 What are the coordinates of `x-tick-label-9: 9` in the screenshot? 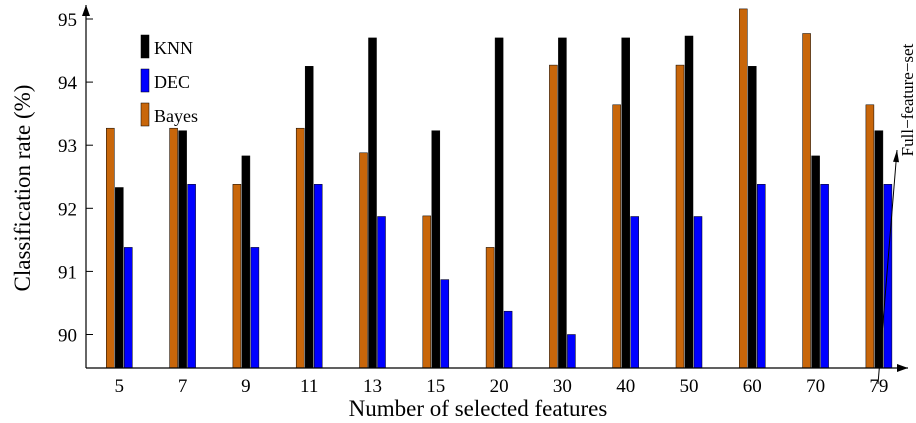 It's located at (246, 386).